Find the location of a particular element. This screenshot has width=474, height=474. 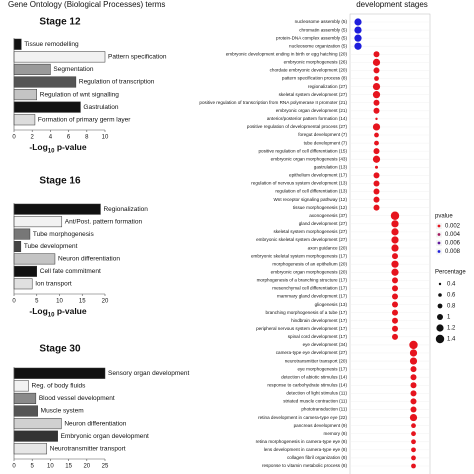

term-label: embryonic organ morphogenesis (43) is located at coordinates (309, 158).